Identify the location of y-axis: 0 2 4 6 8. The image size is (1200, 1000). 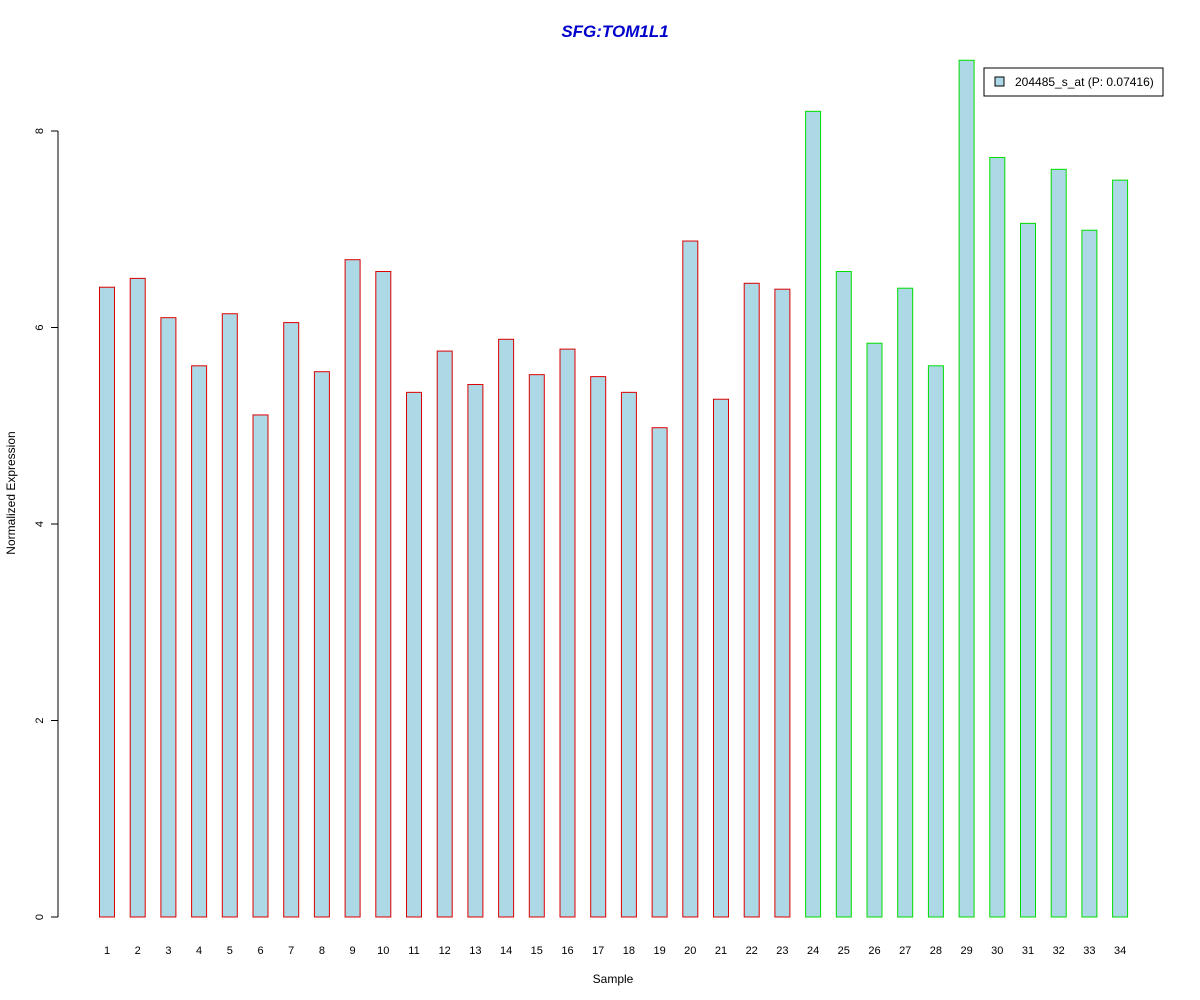
(46, 524).